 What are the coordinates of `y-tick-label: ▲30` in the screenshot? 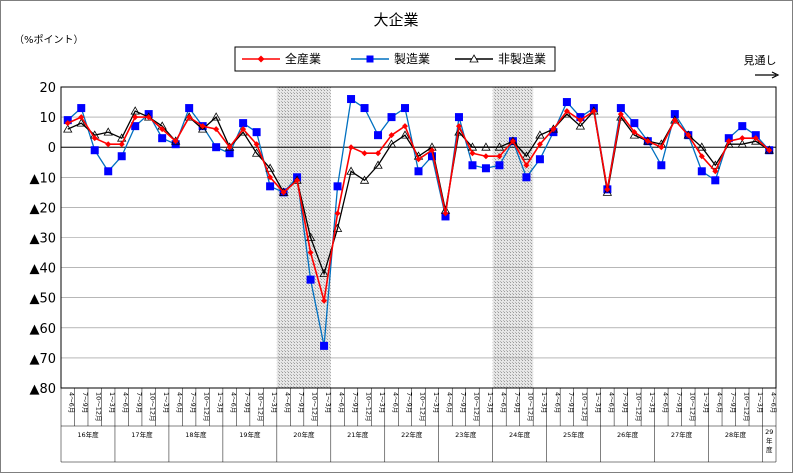 It's located at (42, 239).